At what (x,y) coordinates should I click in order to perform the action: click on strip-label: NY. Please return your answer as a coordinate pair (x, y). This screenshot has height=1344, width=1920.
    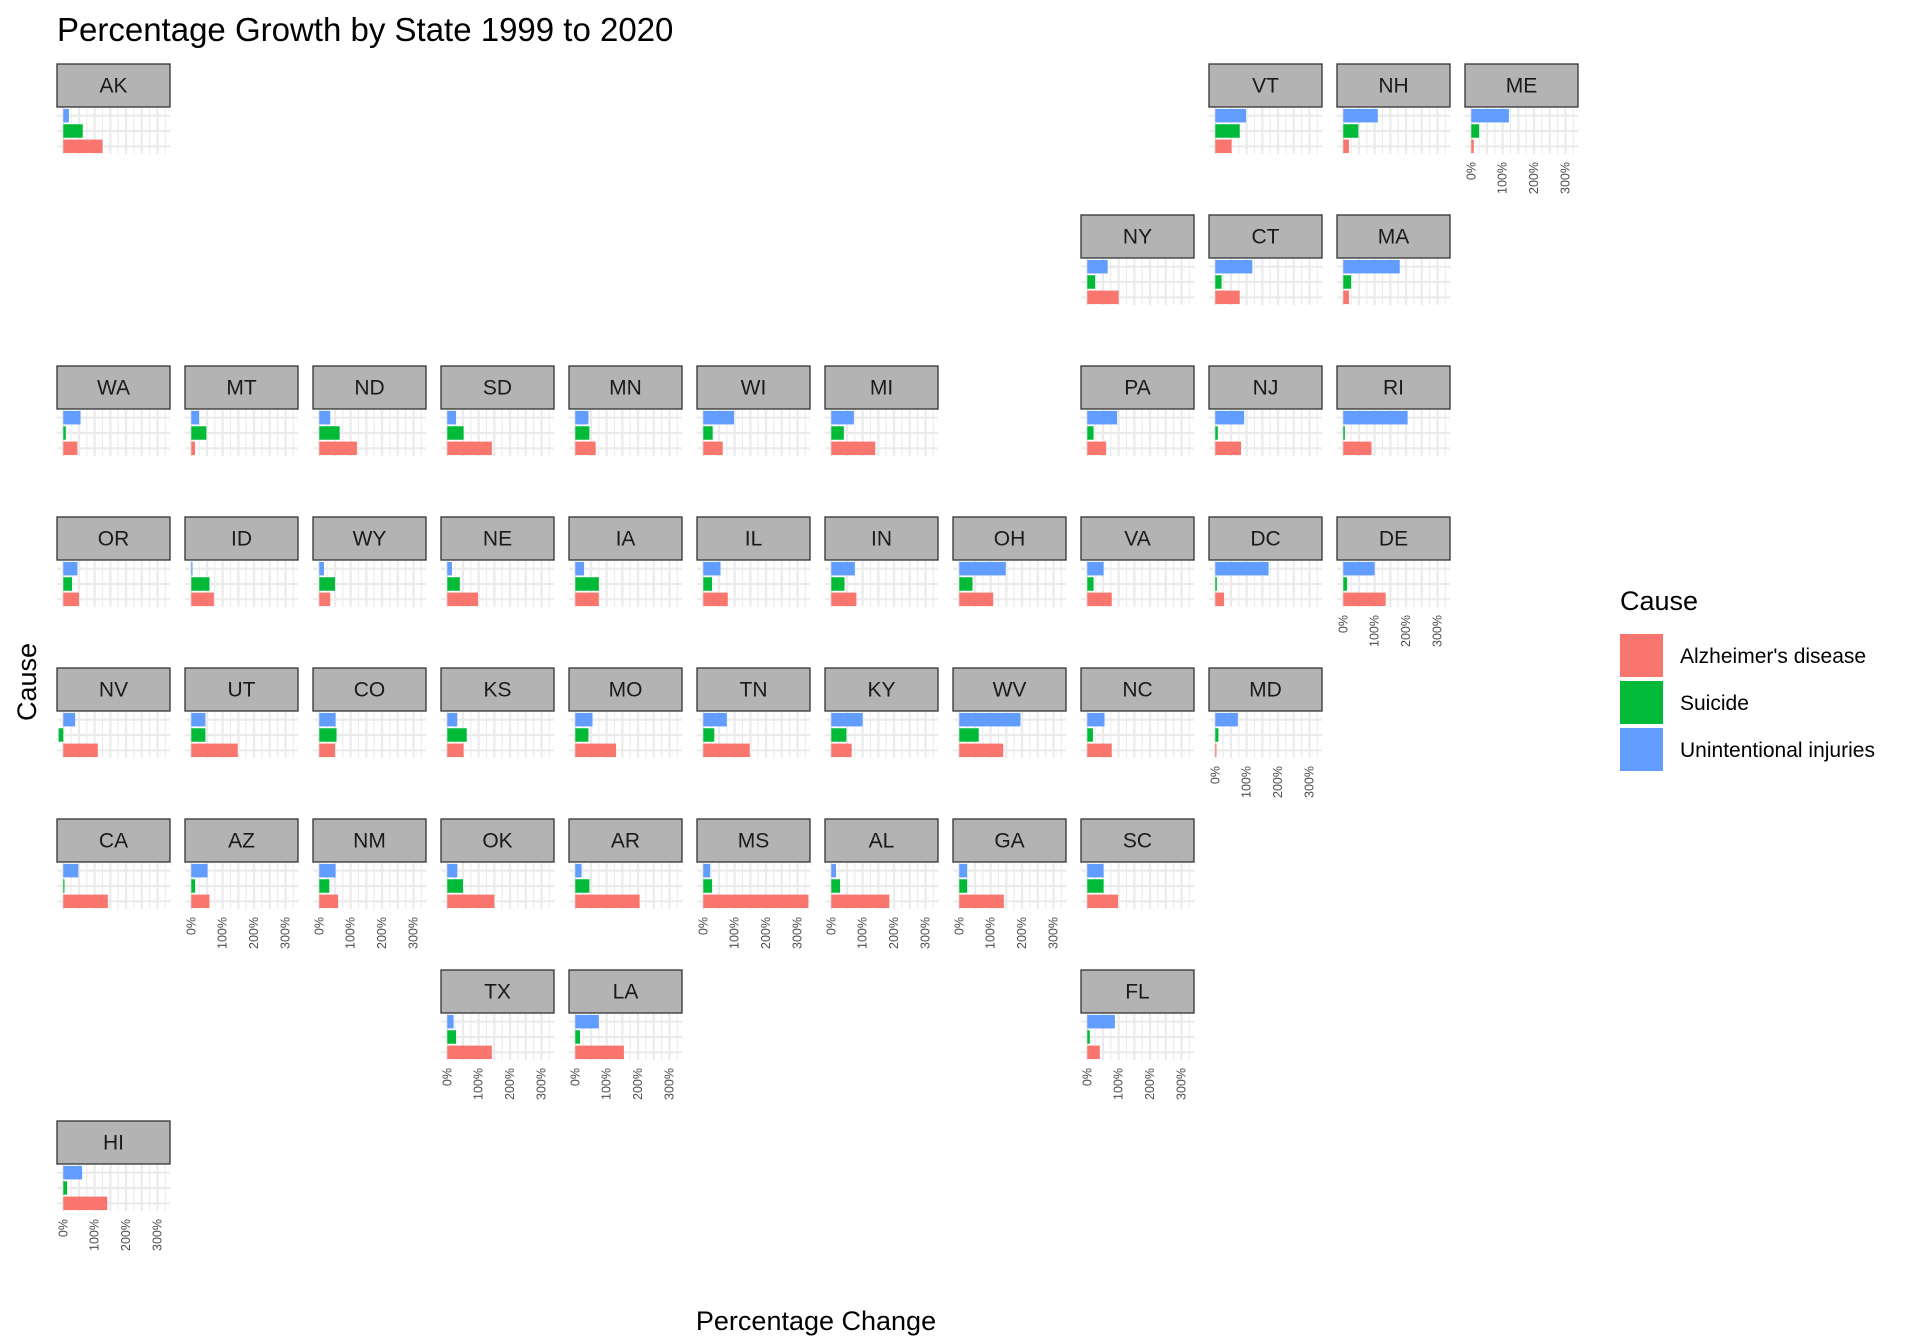
    Looking at the image, I should click on (1137, 237).